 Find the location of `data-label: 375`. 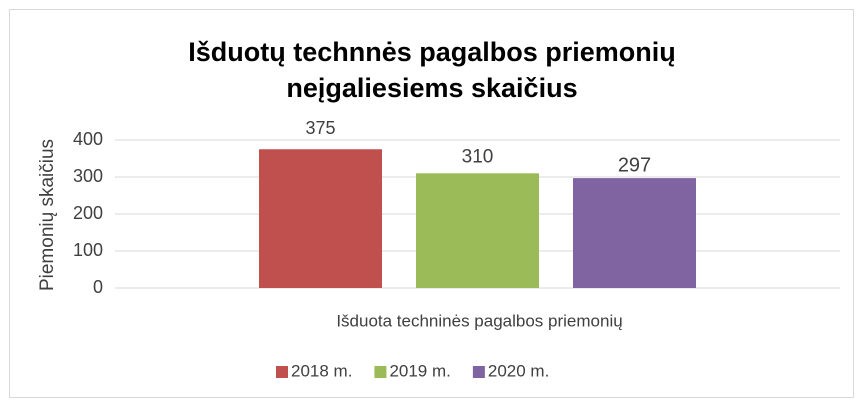

data-label: 375 is located at coordinates (320, 128).